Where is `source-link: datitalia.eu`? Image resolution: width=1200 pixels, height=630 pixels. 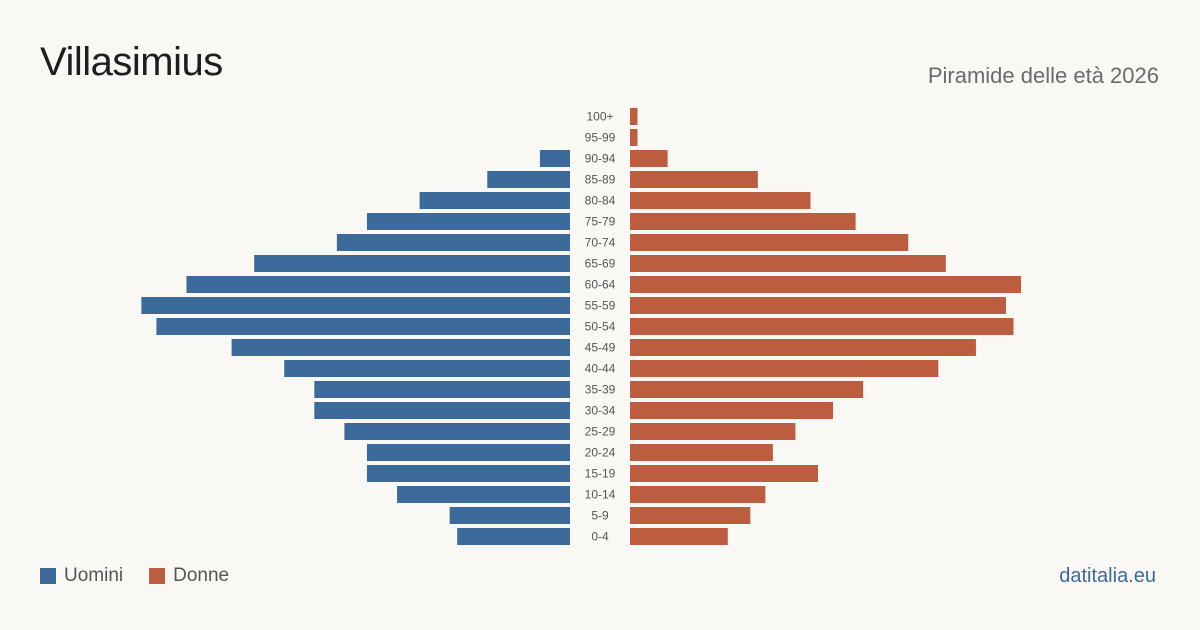
source-link: datitalia.eu is located at coordinates (1107, 576).